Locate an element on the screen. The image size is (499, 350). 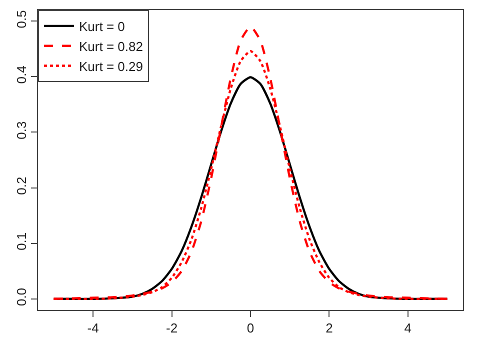
legend-label: Kurt = 0.29 is located at coordinates (111, 66).